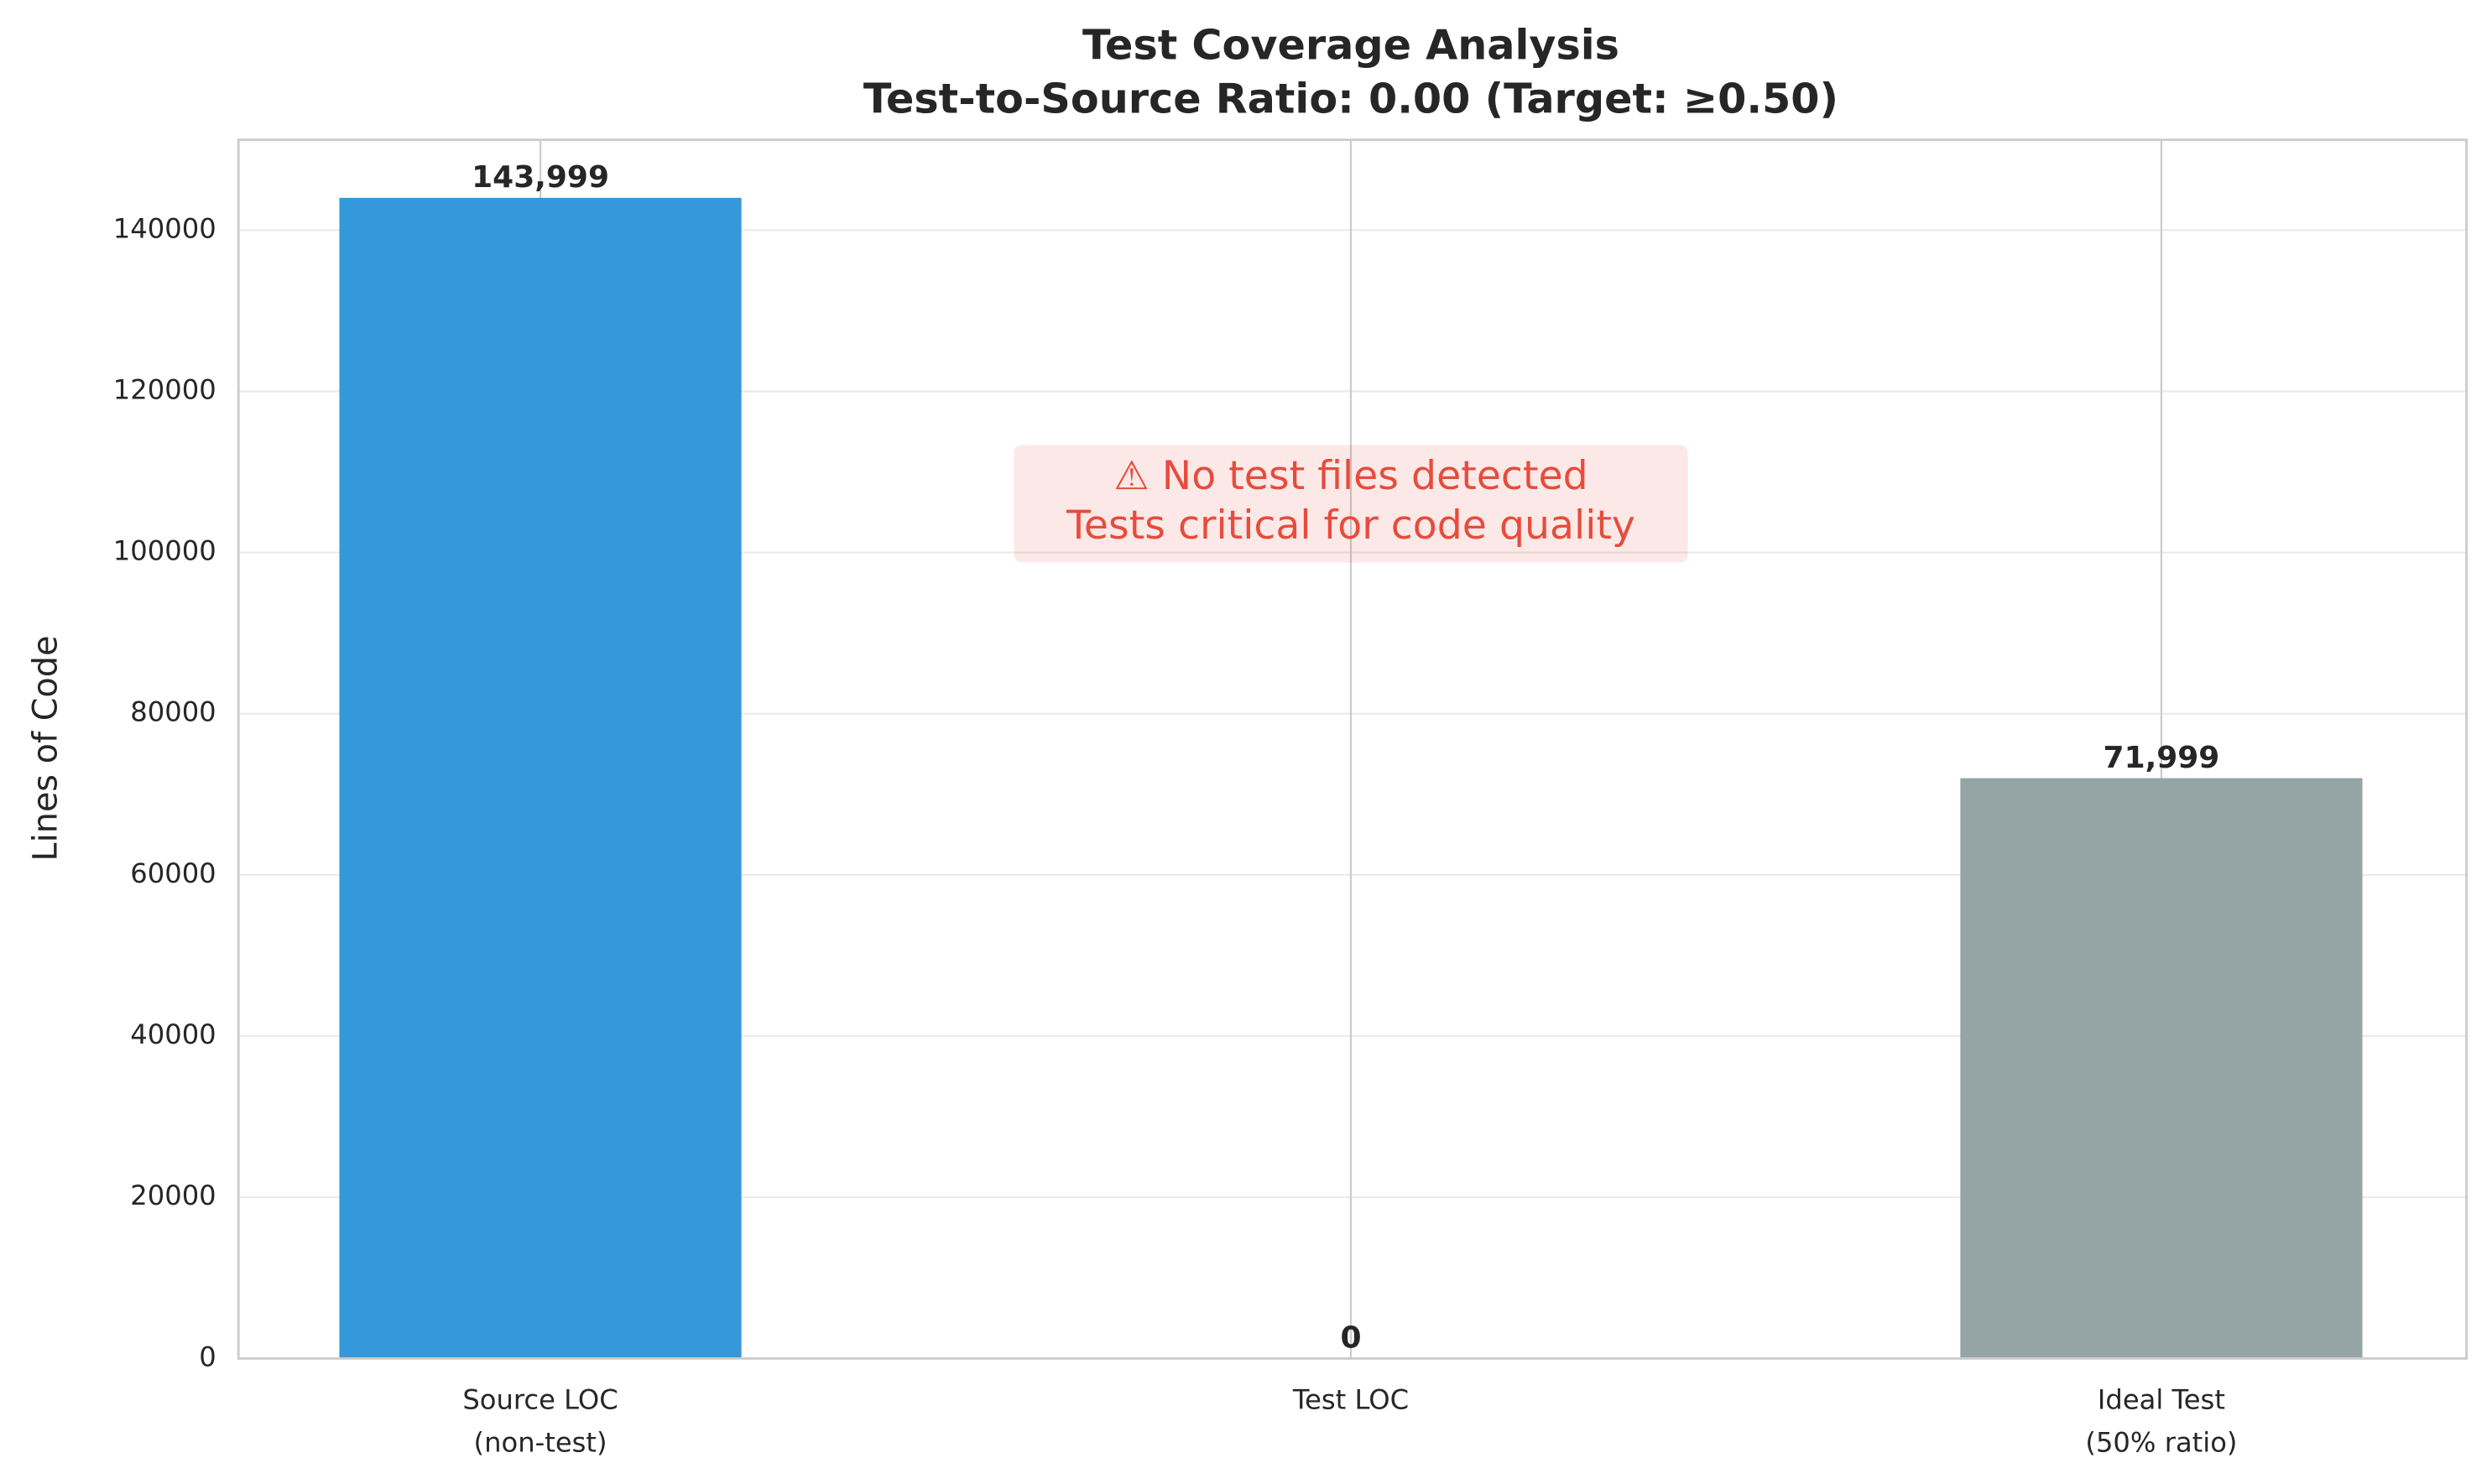  I want to click on annotation-text: Tests critical for code quality, so click(1350, 525).